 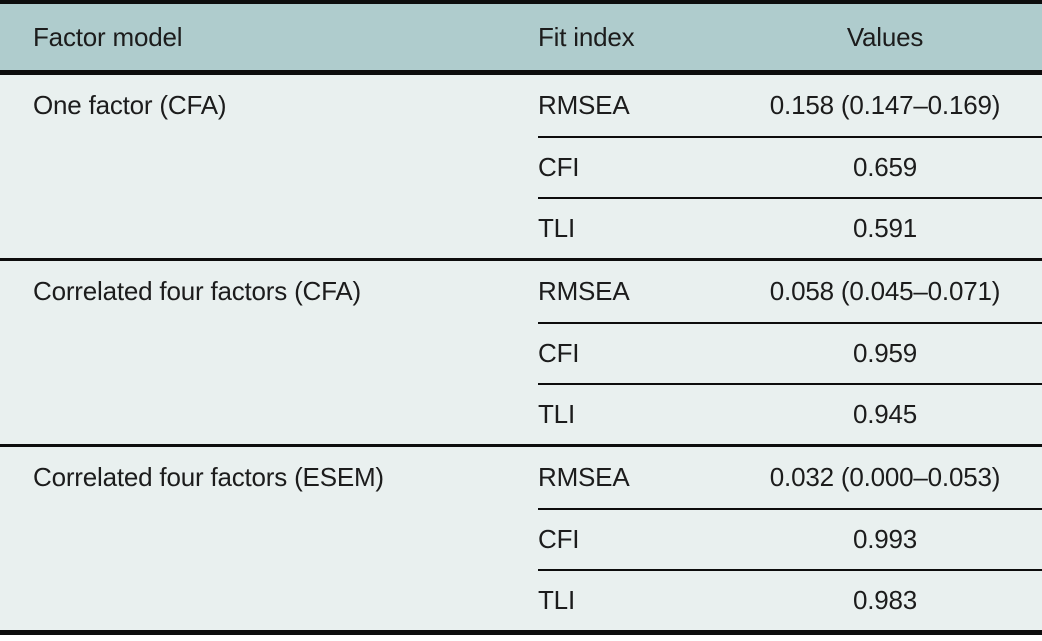 I want to click on value-cell: 0.058 (0.045–0.071), so click(x=885, y=291).